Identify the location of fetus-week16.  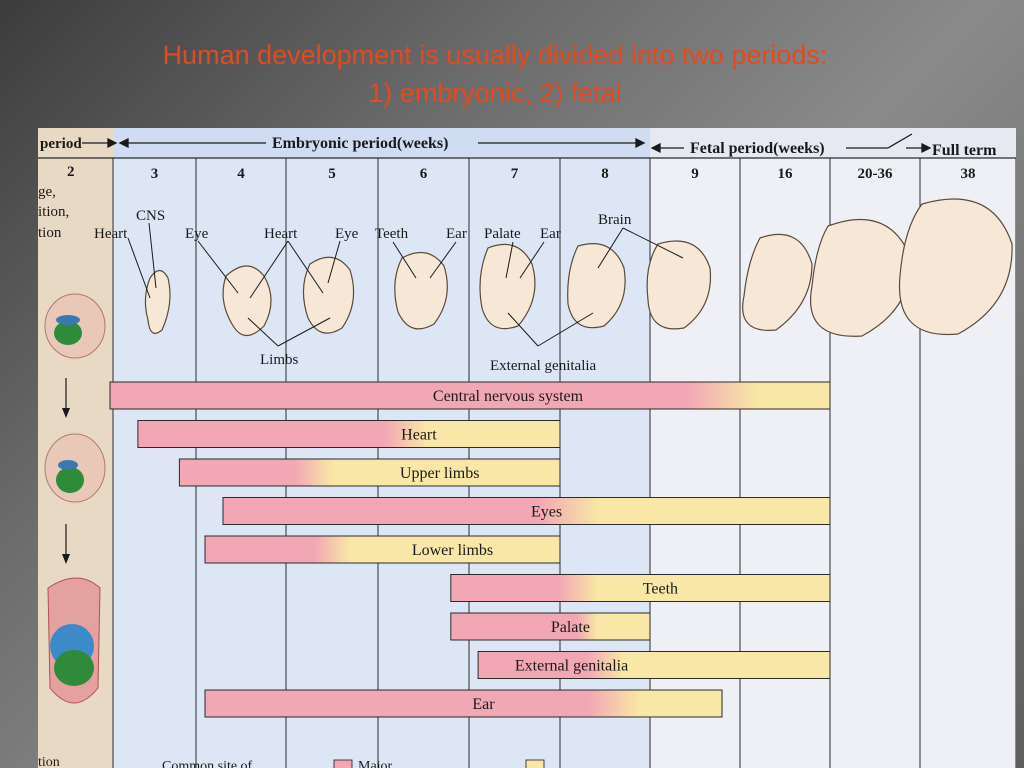
(777, 282).